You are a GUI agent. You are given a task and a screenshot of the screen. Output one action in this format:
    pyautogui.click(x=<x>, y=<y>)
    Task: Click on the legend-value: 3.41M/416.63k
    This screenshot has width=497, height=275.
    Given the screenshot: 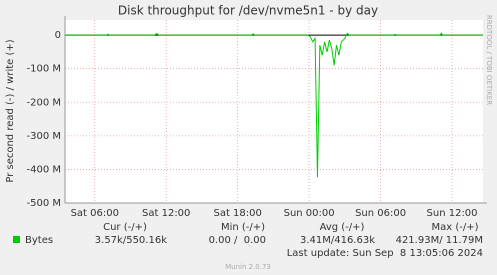 What is the action you would take?
    pyautogui.click(x=337, y=240)
    